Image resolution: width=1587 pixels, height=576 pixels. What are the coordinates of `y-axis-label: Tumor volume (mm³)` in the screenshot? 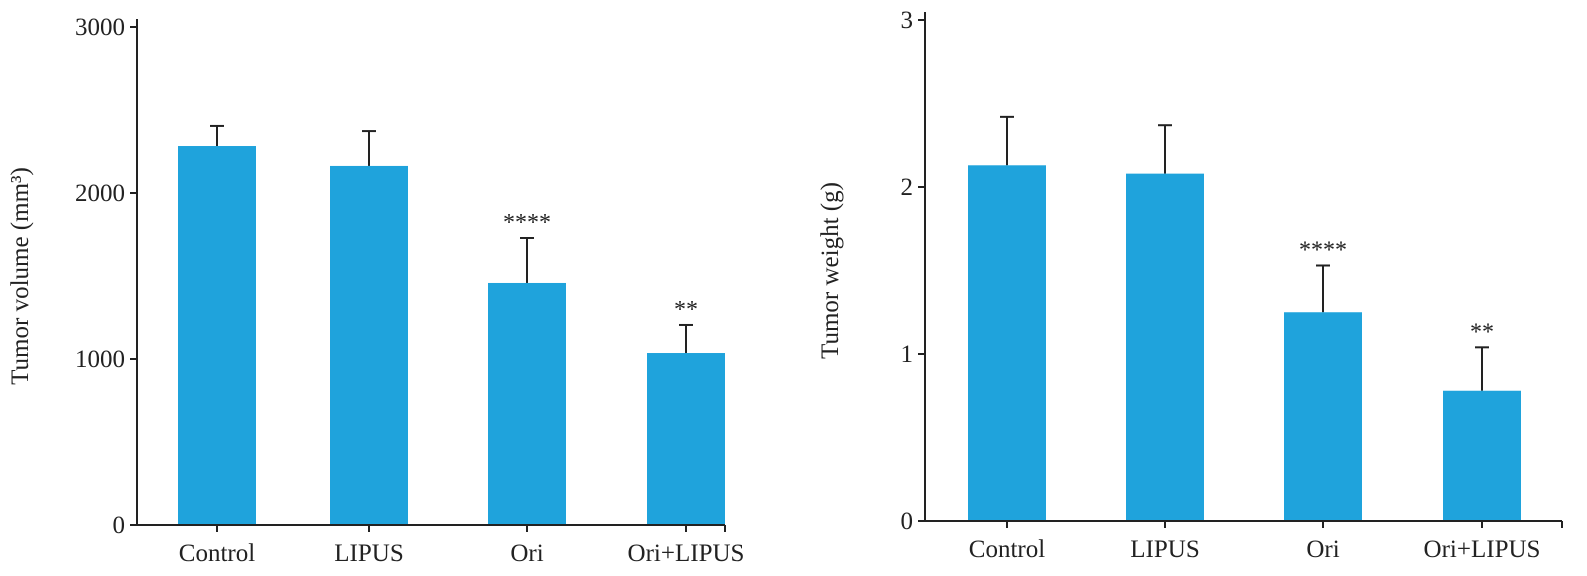 It's located at (20, 276).